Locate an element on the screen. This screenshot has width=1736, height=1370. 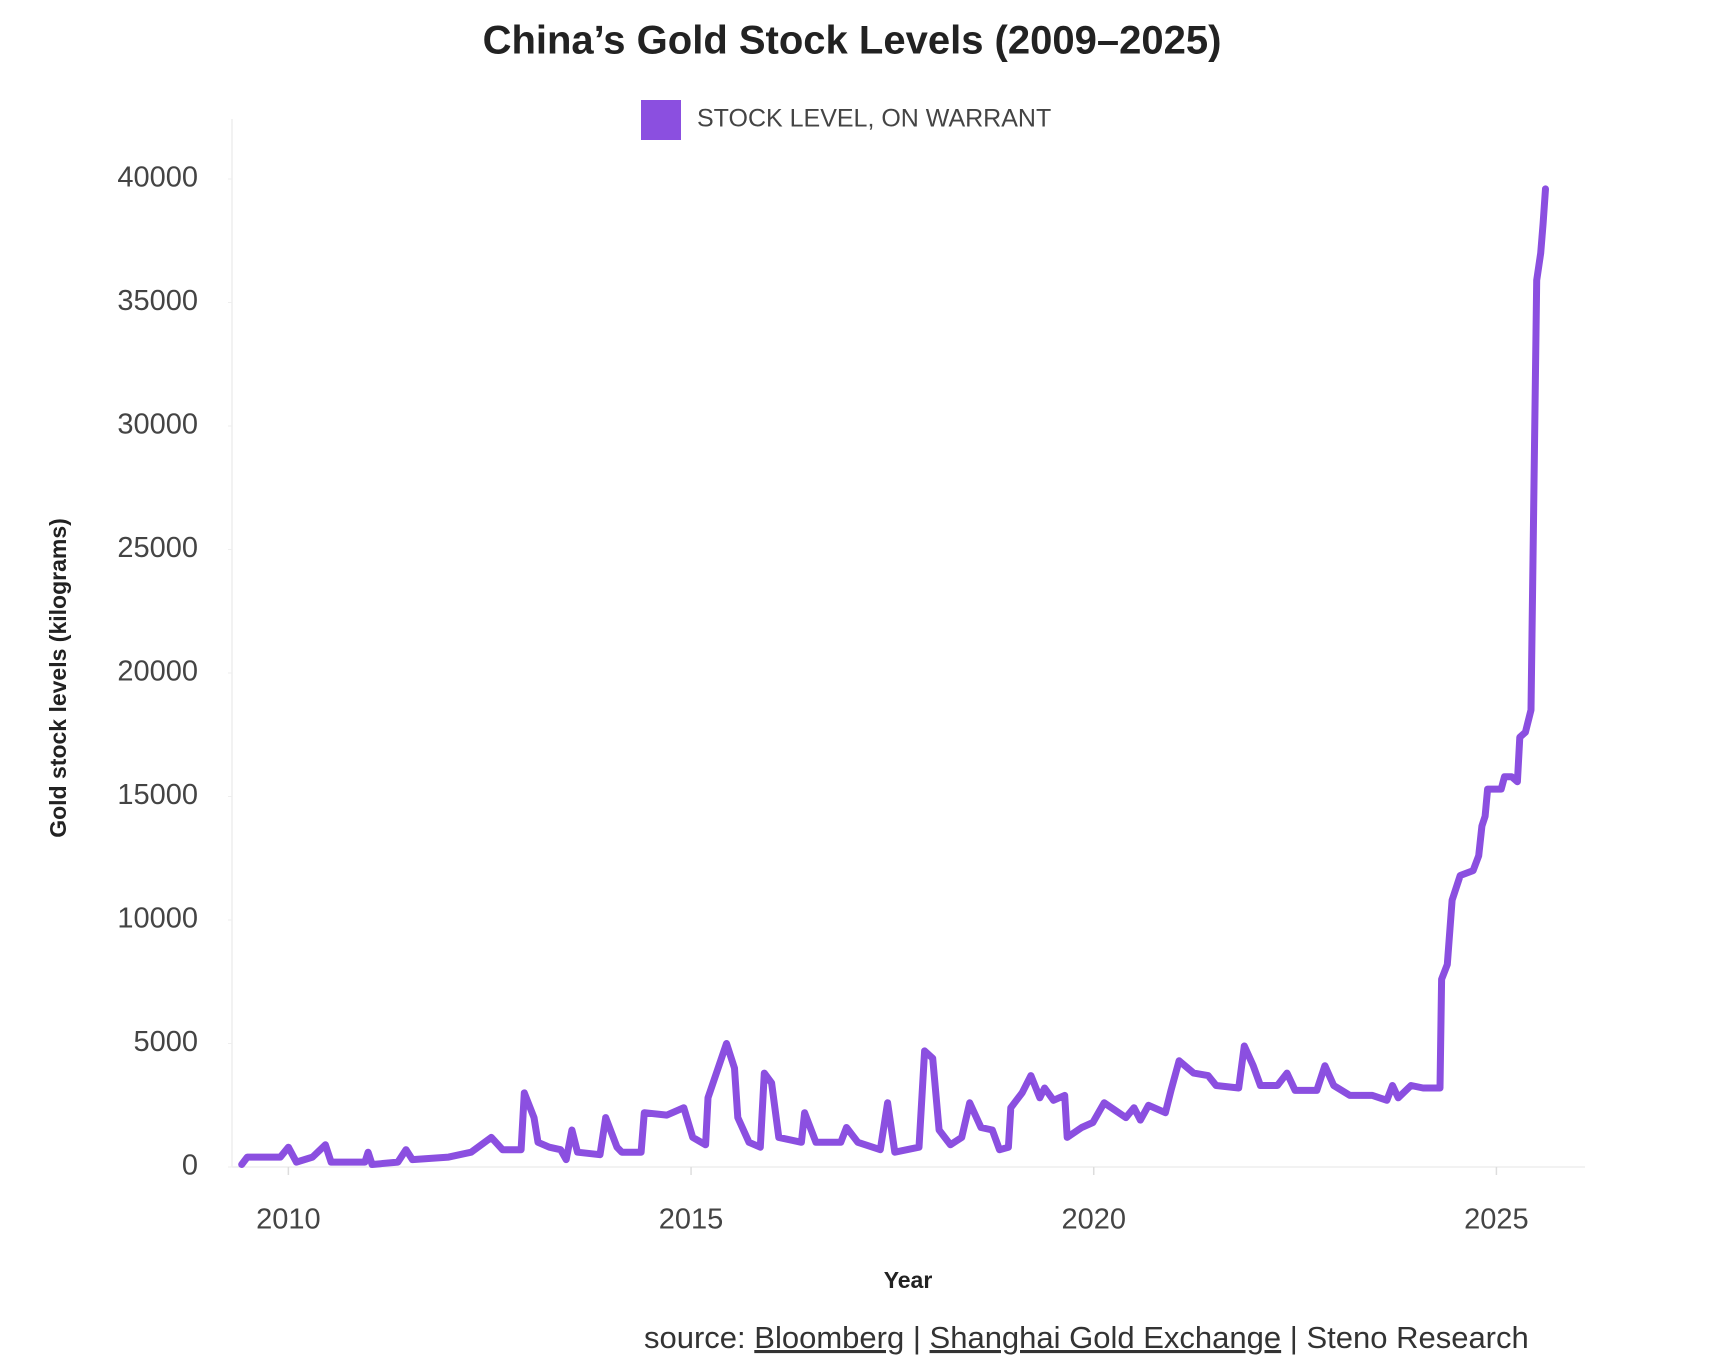
y-axis-title: Gold stock levels (kilograms) is located at coordinates (58, 678).